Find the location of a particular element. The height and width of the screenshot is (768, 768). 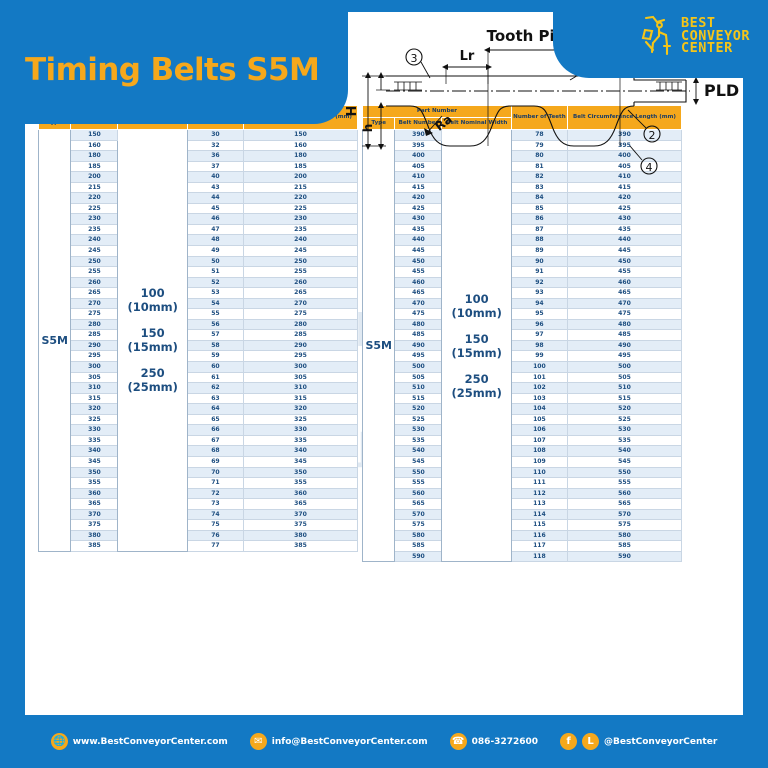

cell-belt-number: 590 is located at coordinates (418, 556).